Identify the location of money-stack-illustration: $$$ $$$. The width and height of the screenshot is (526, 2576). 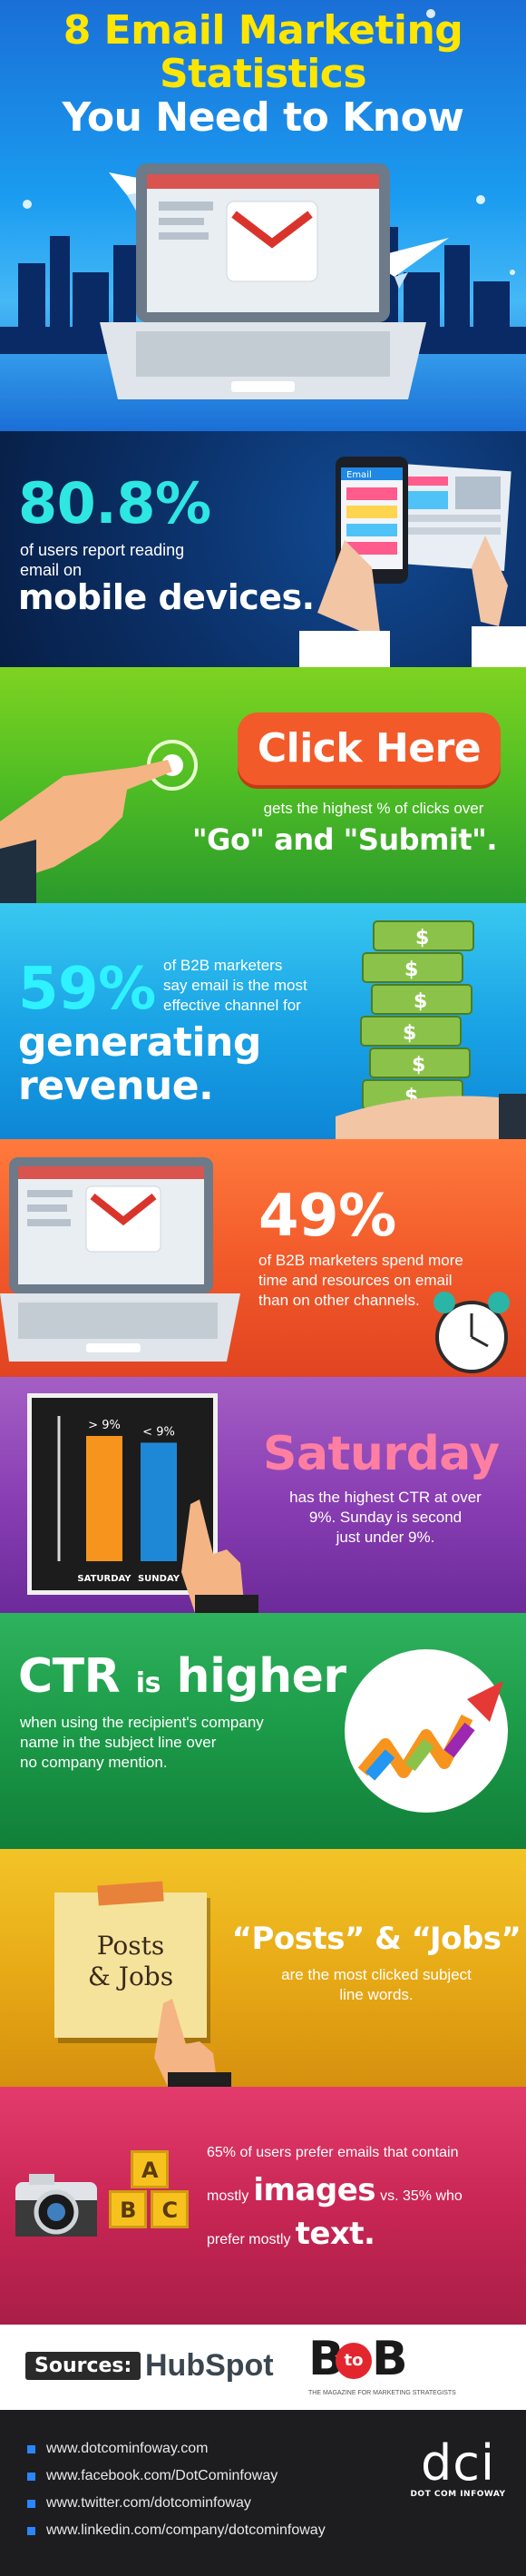
(431, 1029).